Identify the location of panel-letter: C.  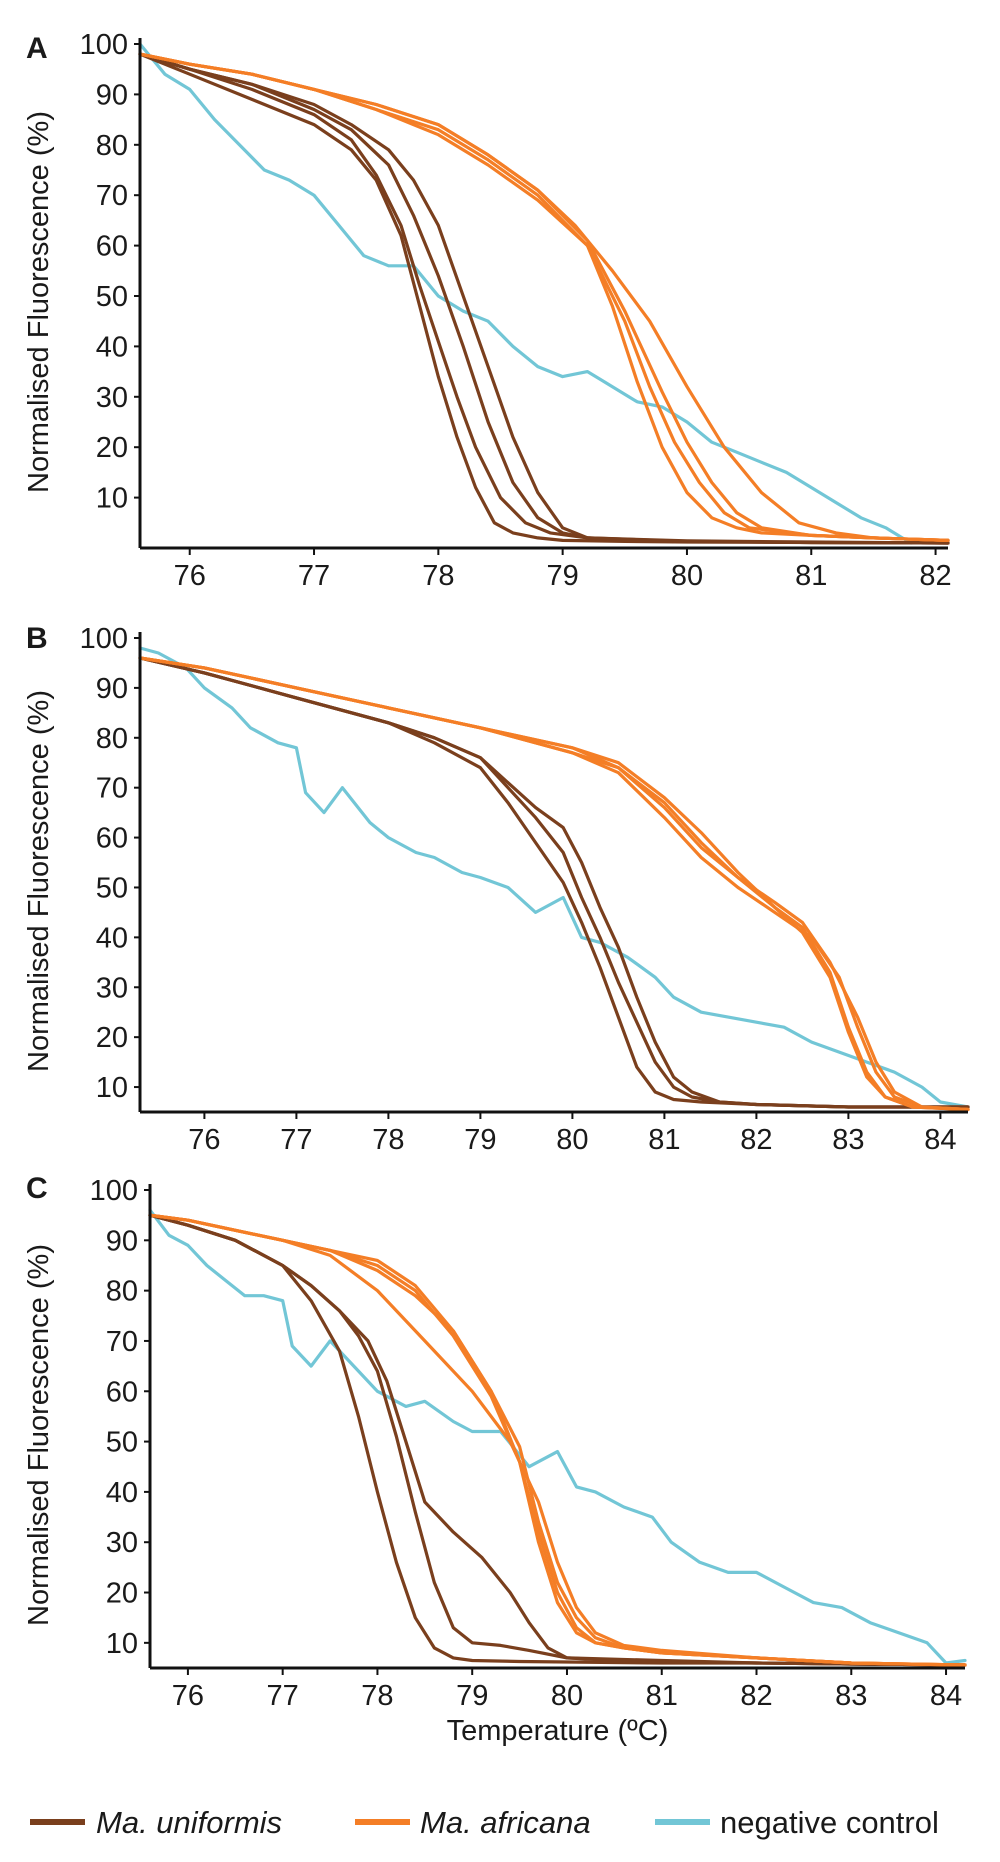
(37, 1188).